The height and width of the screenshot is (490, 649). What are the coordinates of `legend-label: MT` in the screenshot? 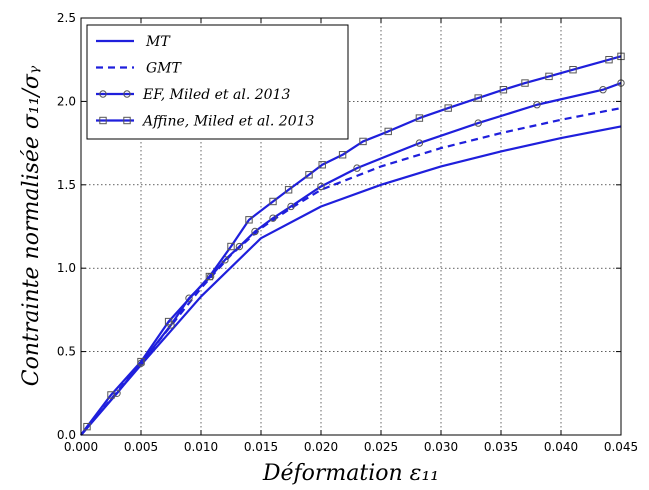 It's located at (158, 42).